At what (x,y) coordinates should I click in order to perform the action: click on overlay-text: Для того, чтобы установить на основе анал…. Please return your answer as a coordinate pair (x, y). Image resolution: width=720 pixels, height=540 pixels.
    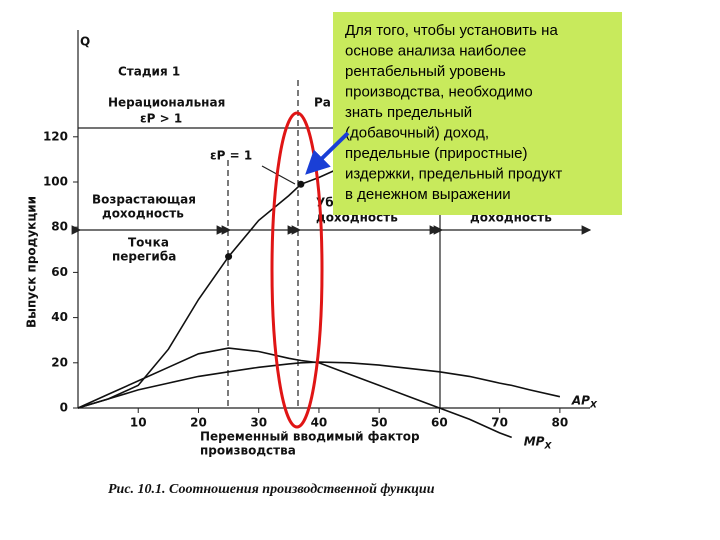
    Looking at the image, I should click on (453, 112).